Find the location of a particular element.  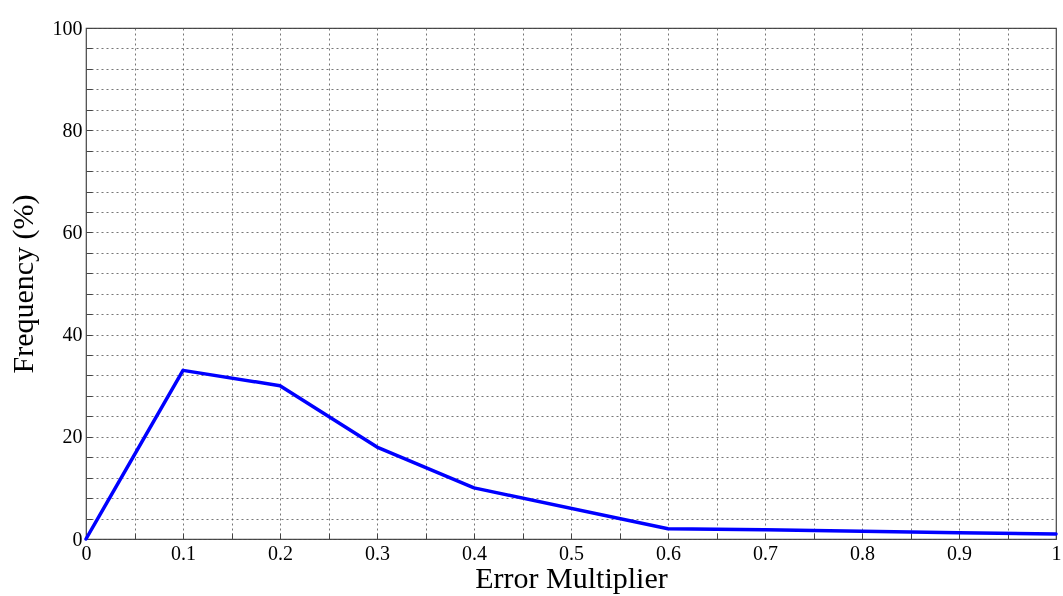

y-tick-label: 0 is located at coordinates (77, 538).